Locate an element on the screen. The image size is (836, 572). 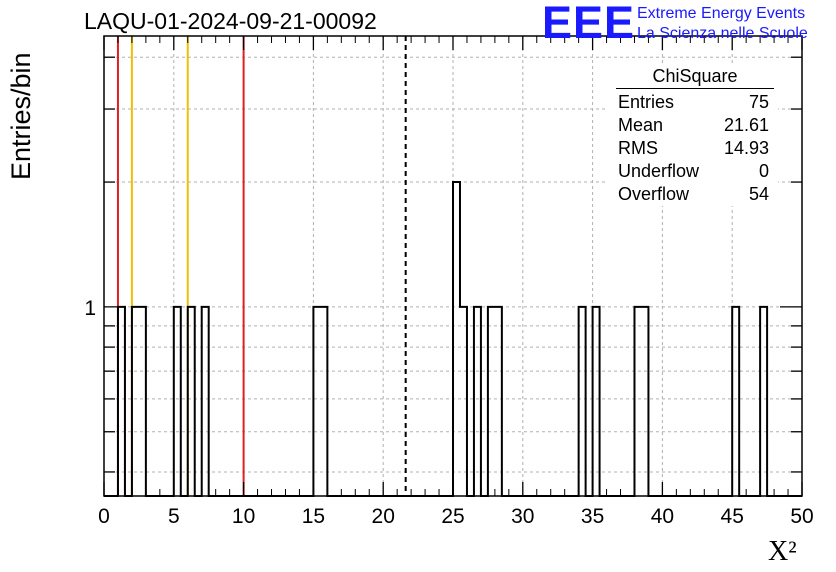
stats-label: Underflow is located at coordinates (659, 171).